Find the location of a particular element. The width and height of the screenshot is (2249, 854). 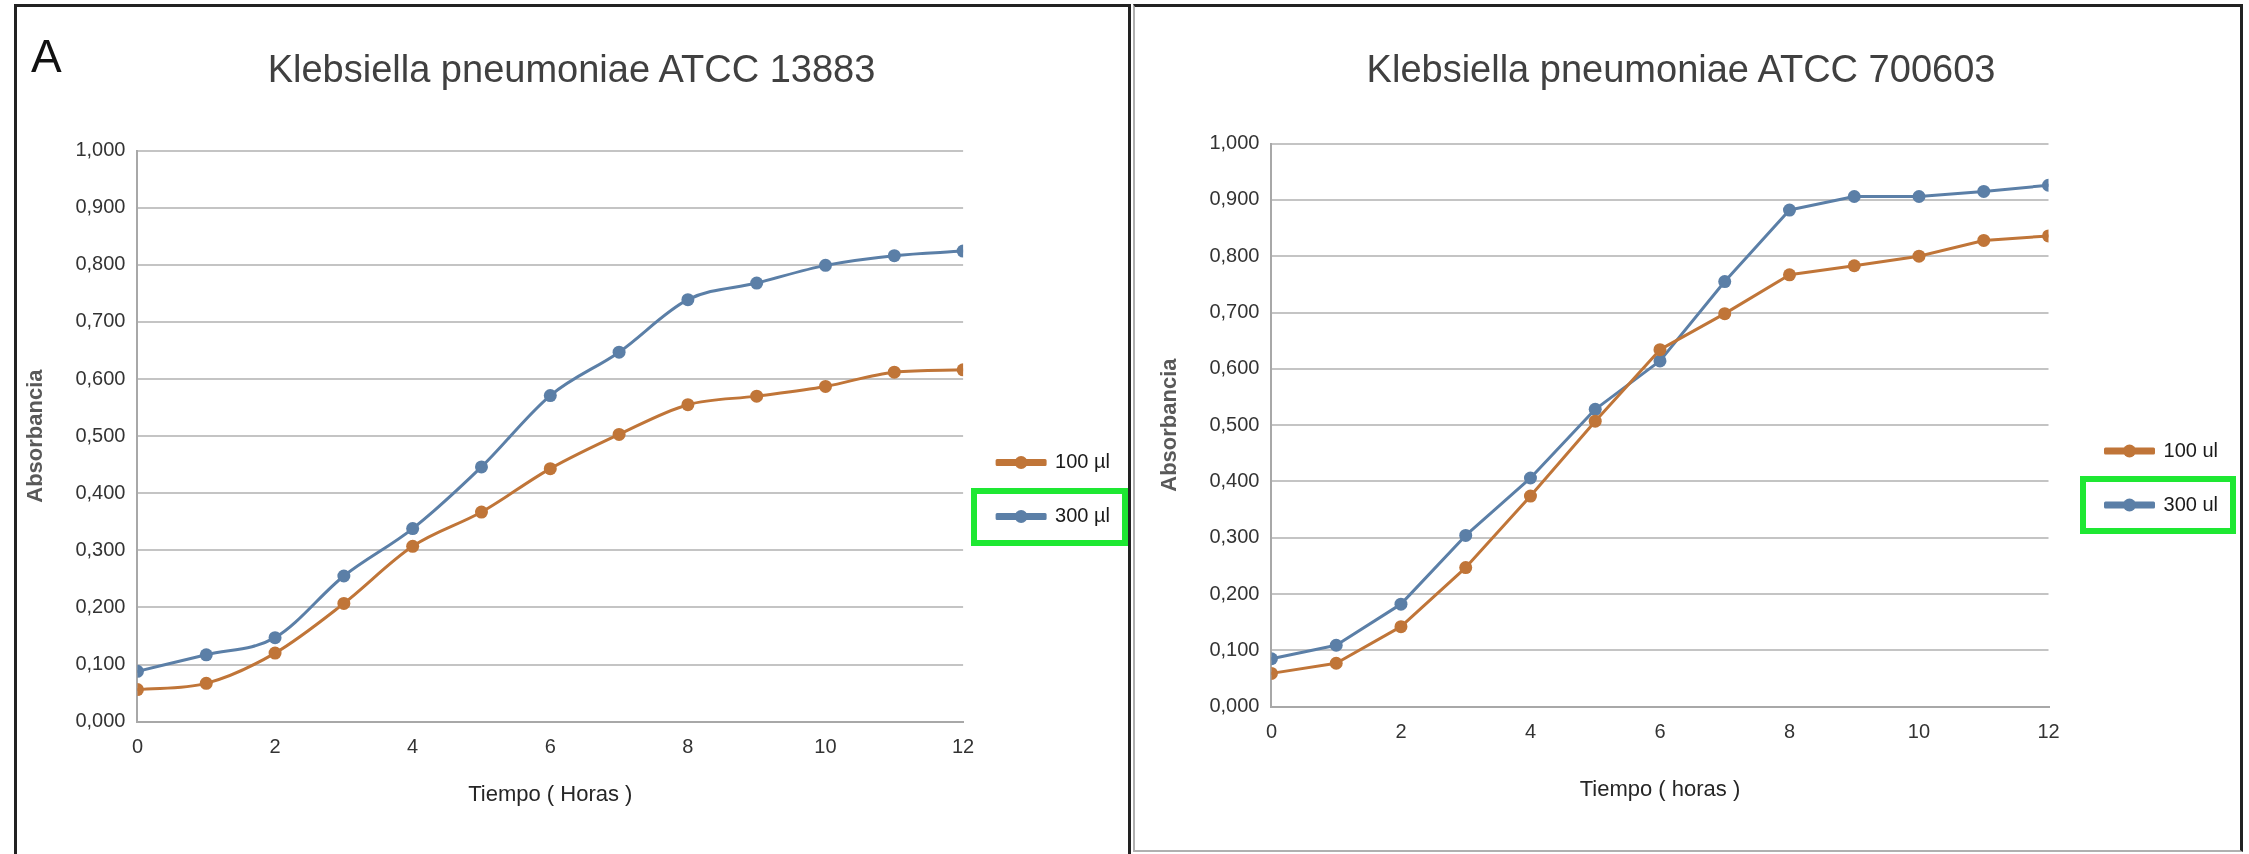

legend-label: 300 ul is located at coordinates (2191, 503).